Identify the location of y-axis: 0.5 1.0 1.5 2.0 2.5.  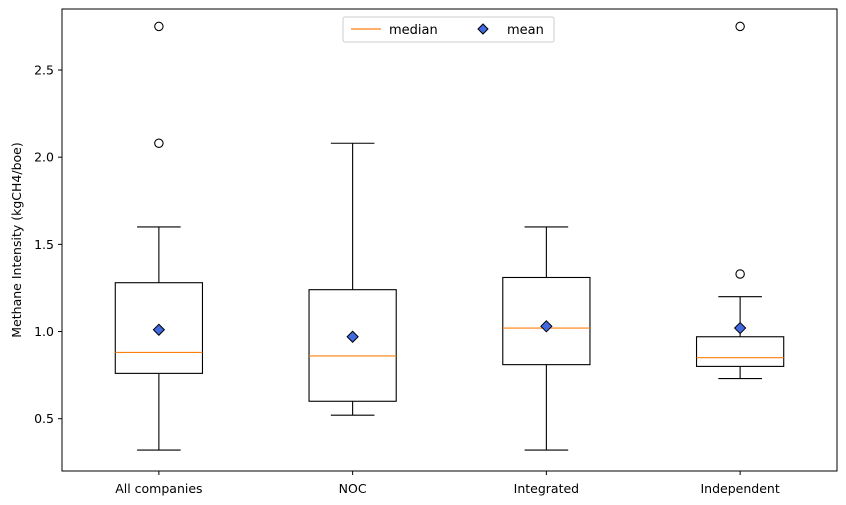
(48, 244).